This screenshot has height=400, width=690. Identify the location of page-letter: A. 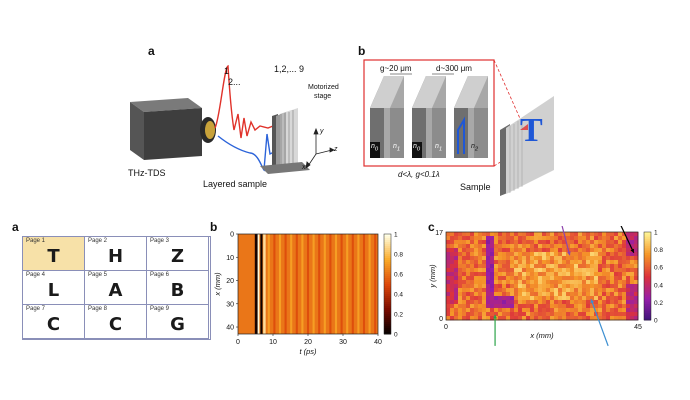
(115, 290).